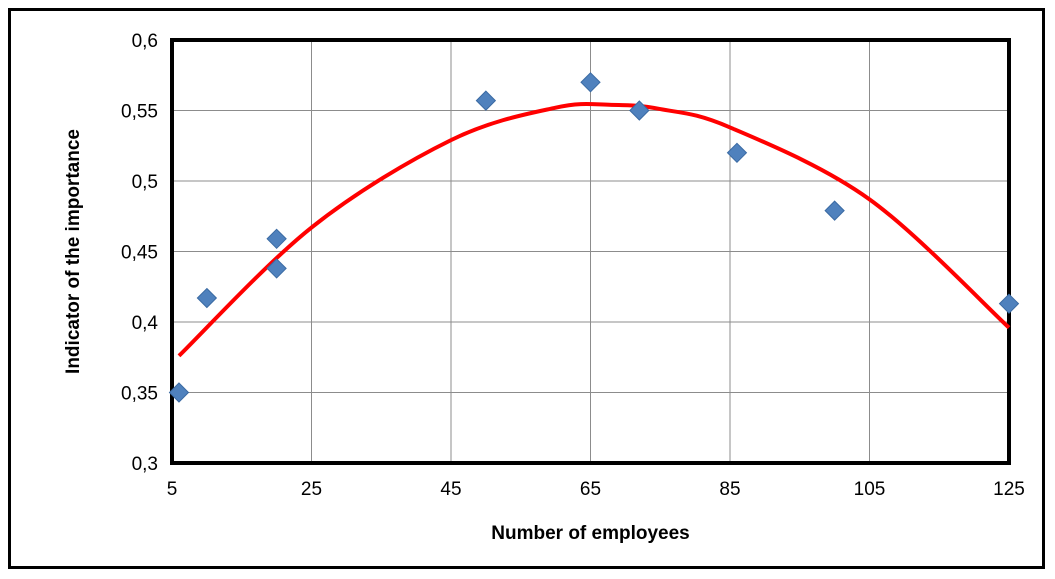 Image resolution: width=1055 pixels, height=579 pixels. Describe the element at coordinates (139, 112) in the screenshot. I see `y-tick-label: 0,55` at that location.